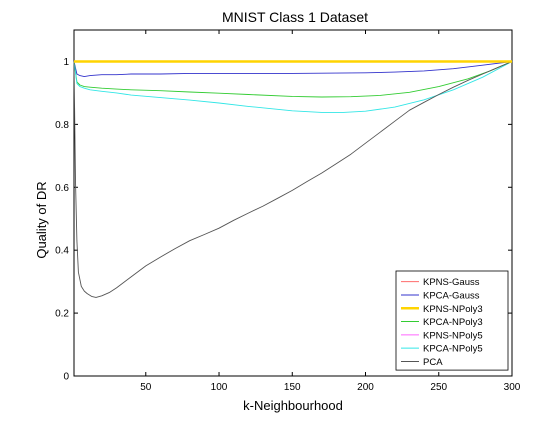 This screenshot has width=560, height=425. I want to click on y-tick-label: 0.2, so click(62, 314).